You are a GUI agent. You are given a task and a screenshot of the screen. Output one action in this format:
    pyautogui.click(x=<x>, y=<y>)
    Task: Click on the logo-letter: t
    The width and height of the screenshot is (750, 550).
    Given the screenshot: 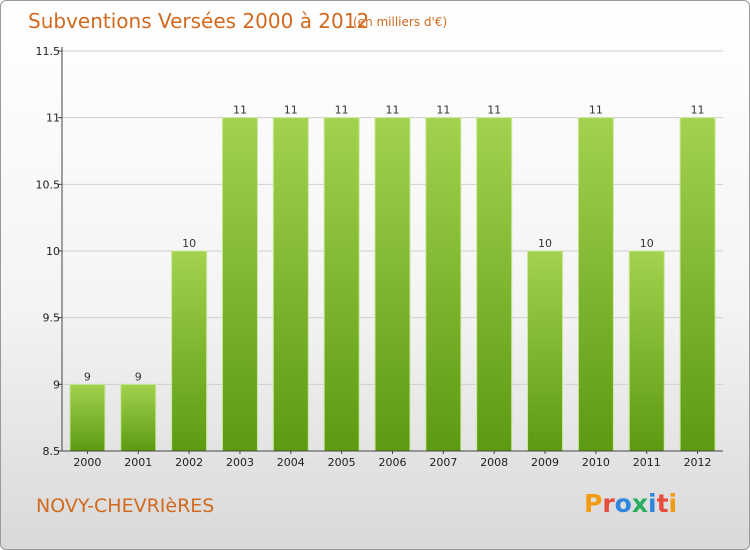 What is the action you would take?
    pyautogui.click(x=662, y=503)
    